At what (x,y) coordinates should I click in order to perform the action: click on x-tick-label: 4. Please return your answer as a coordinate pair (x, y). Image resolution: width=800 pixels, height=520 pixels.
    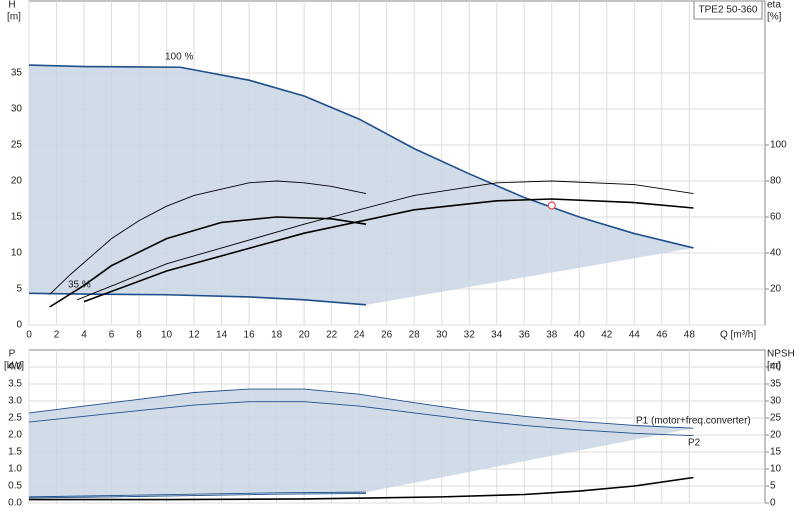
    Looking at the image, I should click on (84, 335).